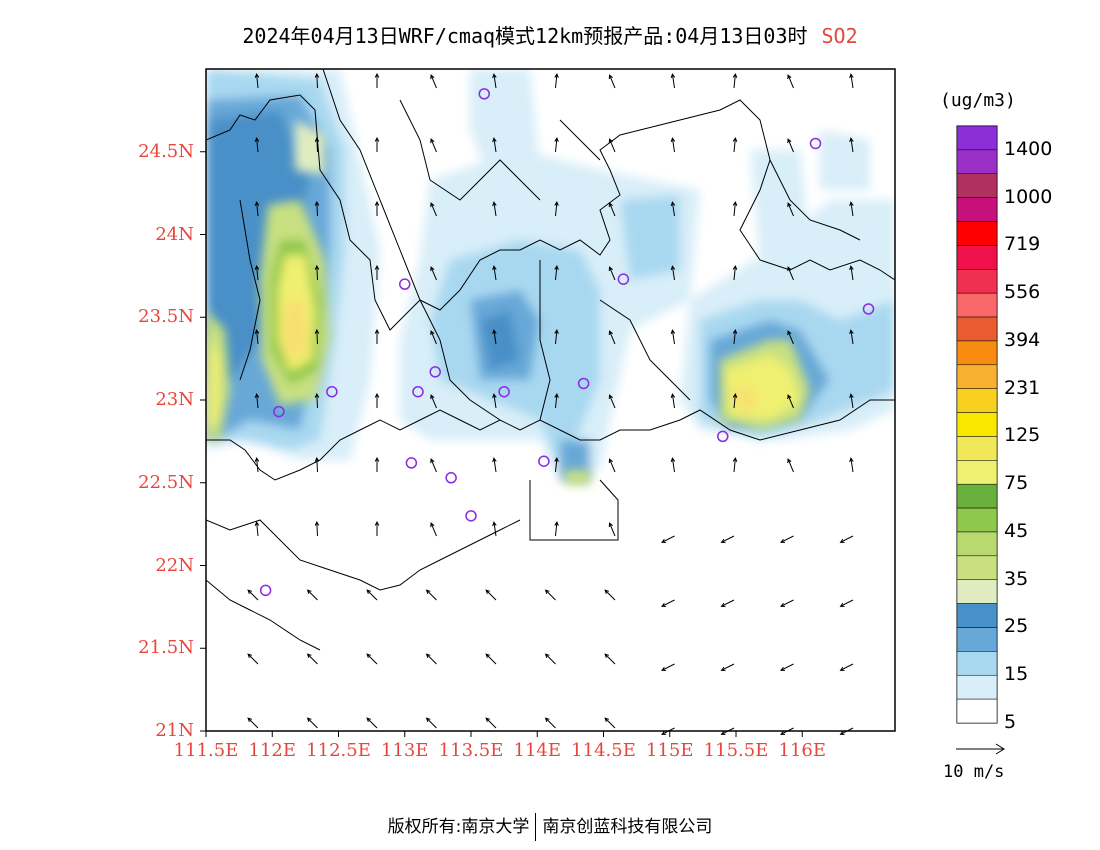 This screenshot has height=850, width=1100. What do you see at coordinates (174, 399) in the screenshot?
I see `lat-tick-label: 23N` at bounding box center [174, 399].